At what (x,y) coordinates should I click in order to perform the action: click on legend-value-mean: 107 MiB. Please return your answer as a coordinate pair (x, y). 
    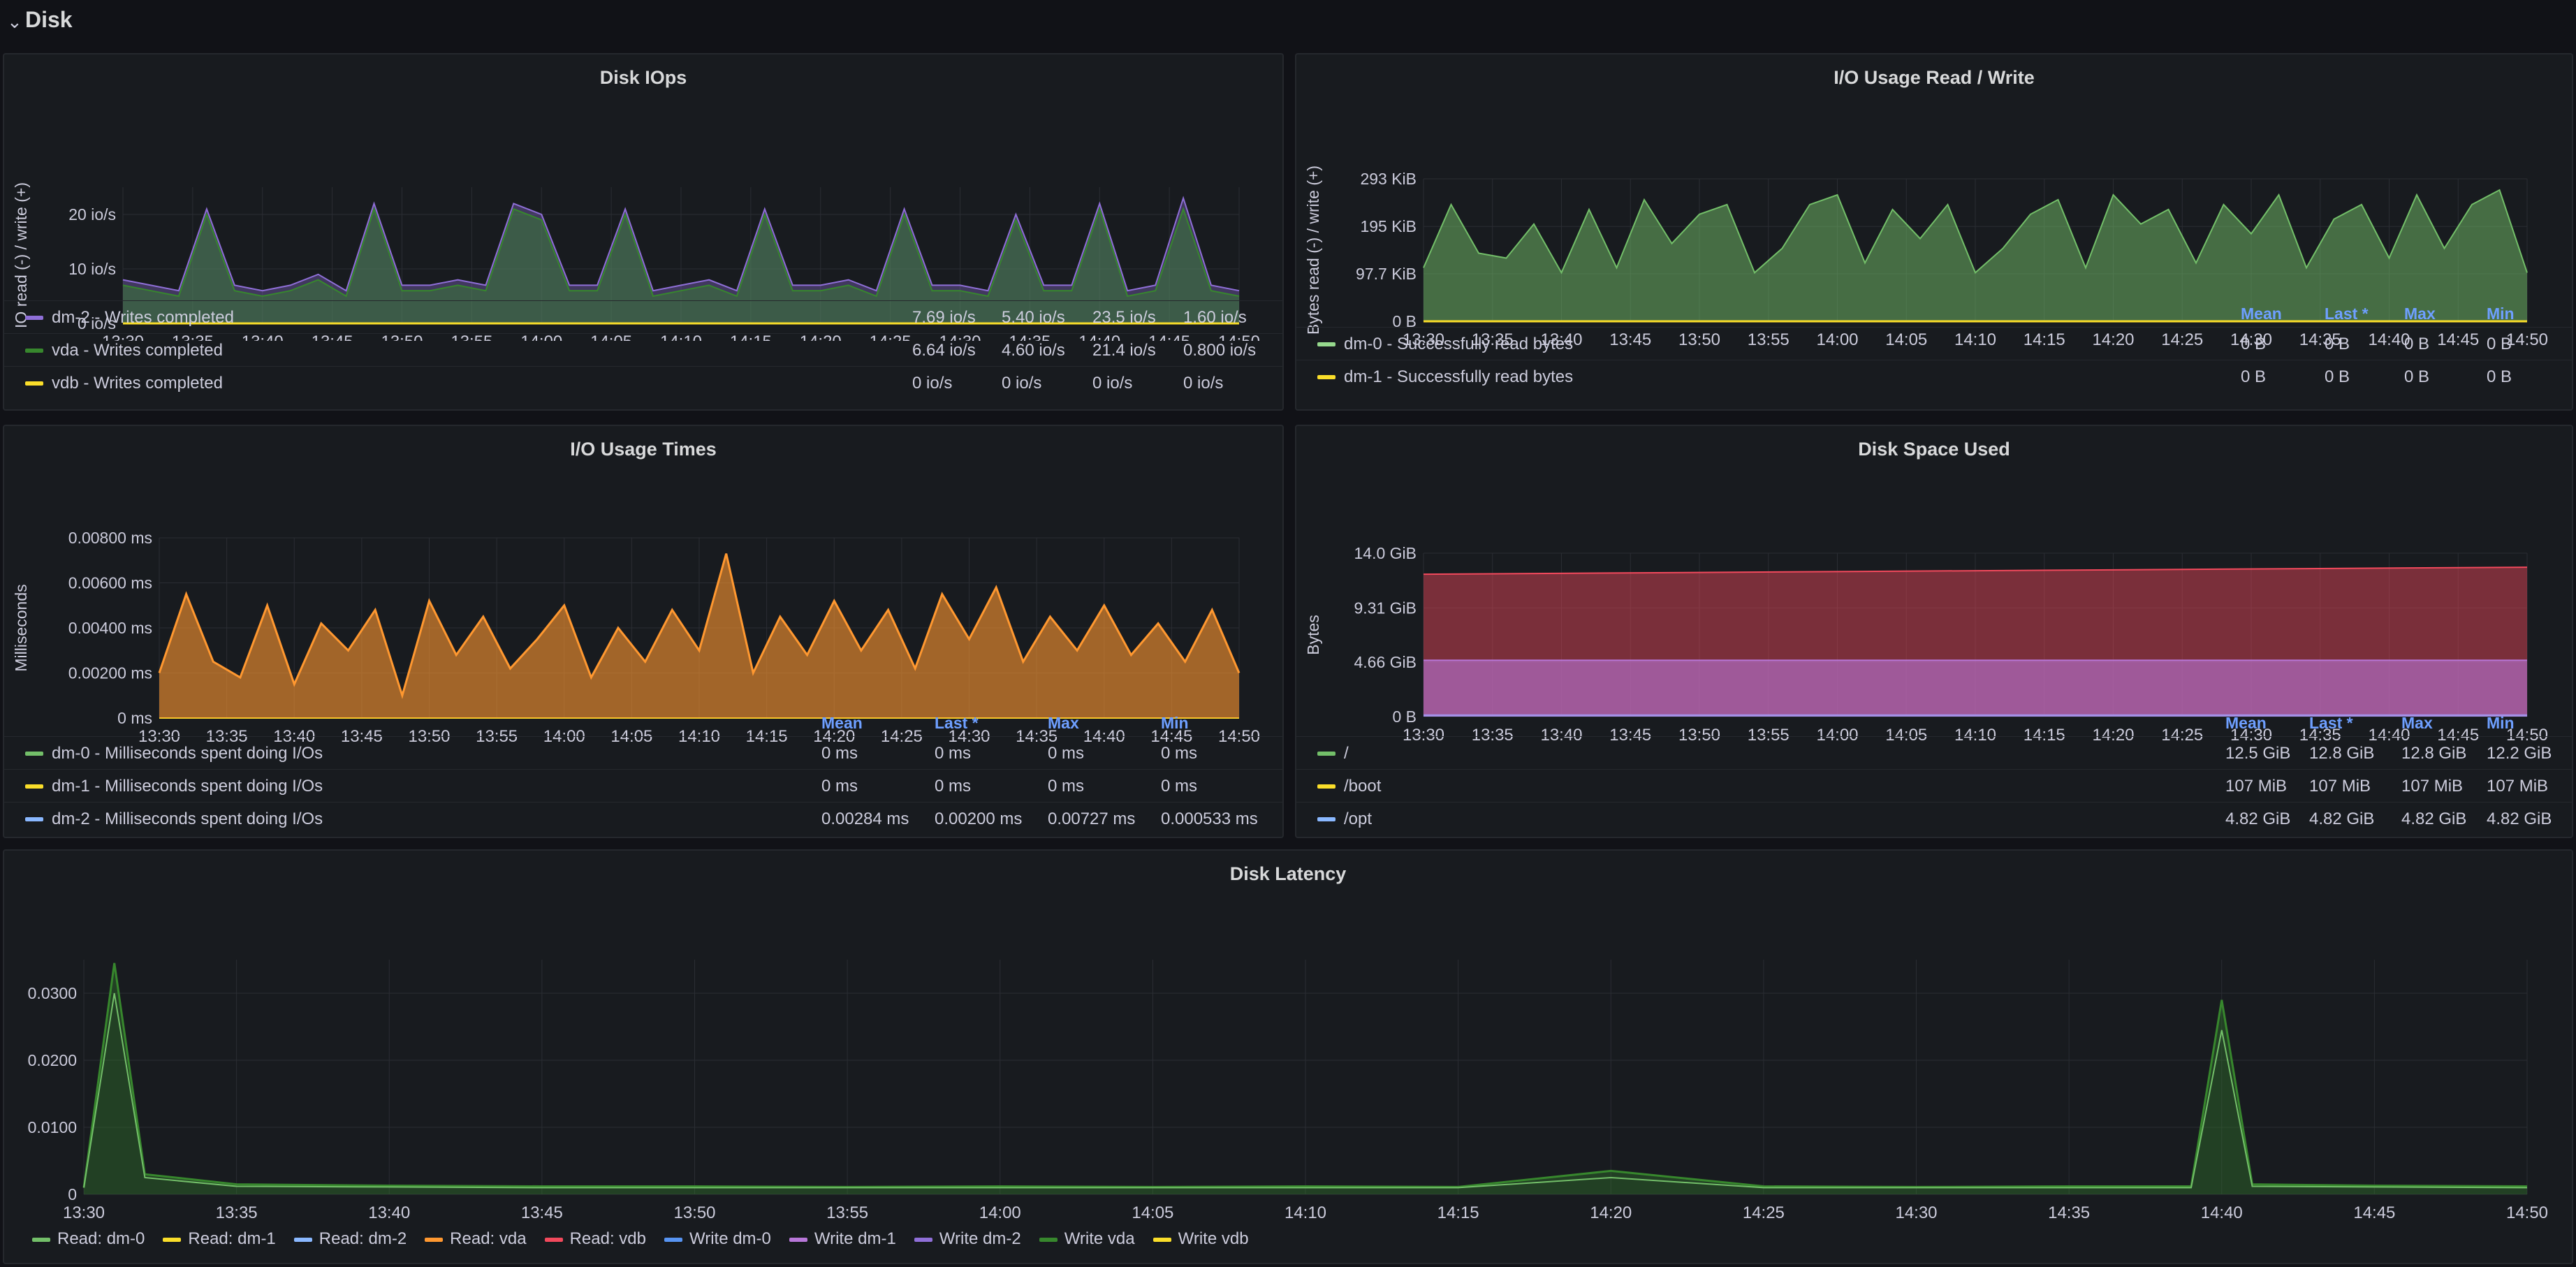
    Looking at the image, I should click on (2256, 786).